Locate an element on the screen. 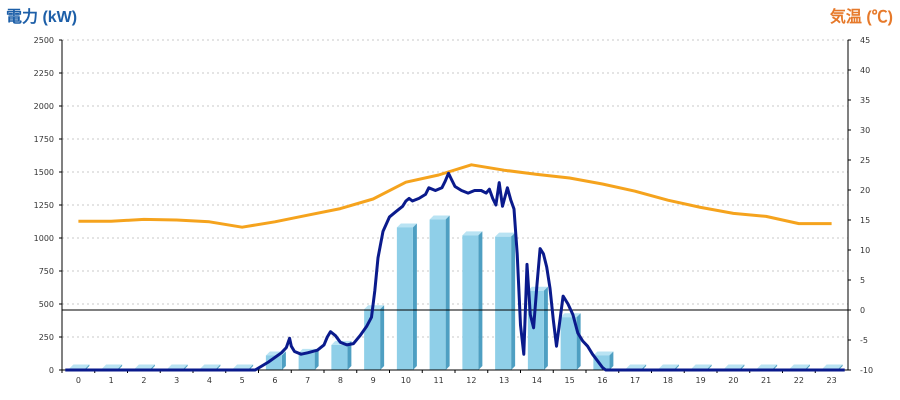 The width and height of the screenshot is (900, 400). left-tick-label: 750 is located at coordinates (46, 271).